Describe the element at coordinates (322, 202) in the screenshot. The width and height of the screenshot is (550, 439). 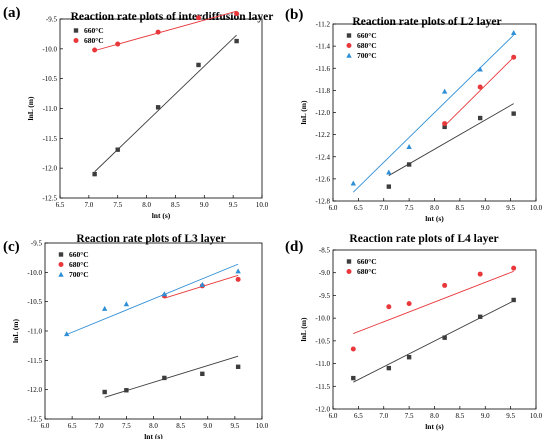
I see `y-tick-label: -12.8` at that location.